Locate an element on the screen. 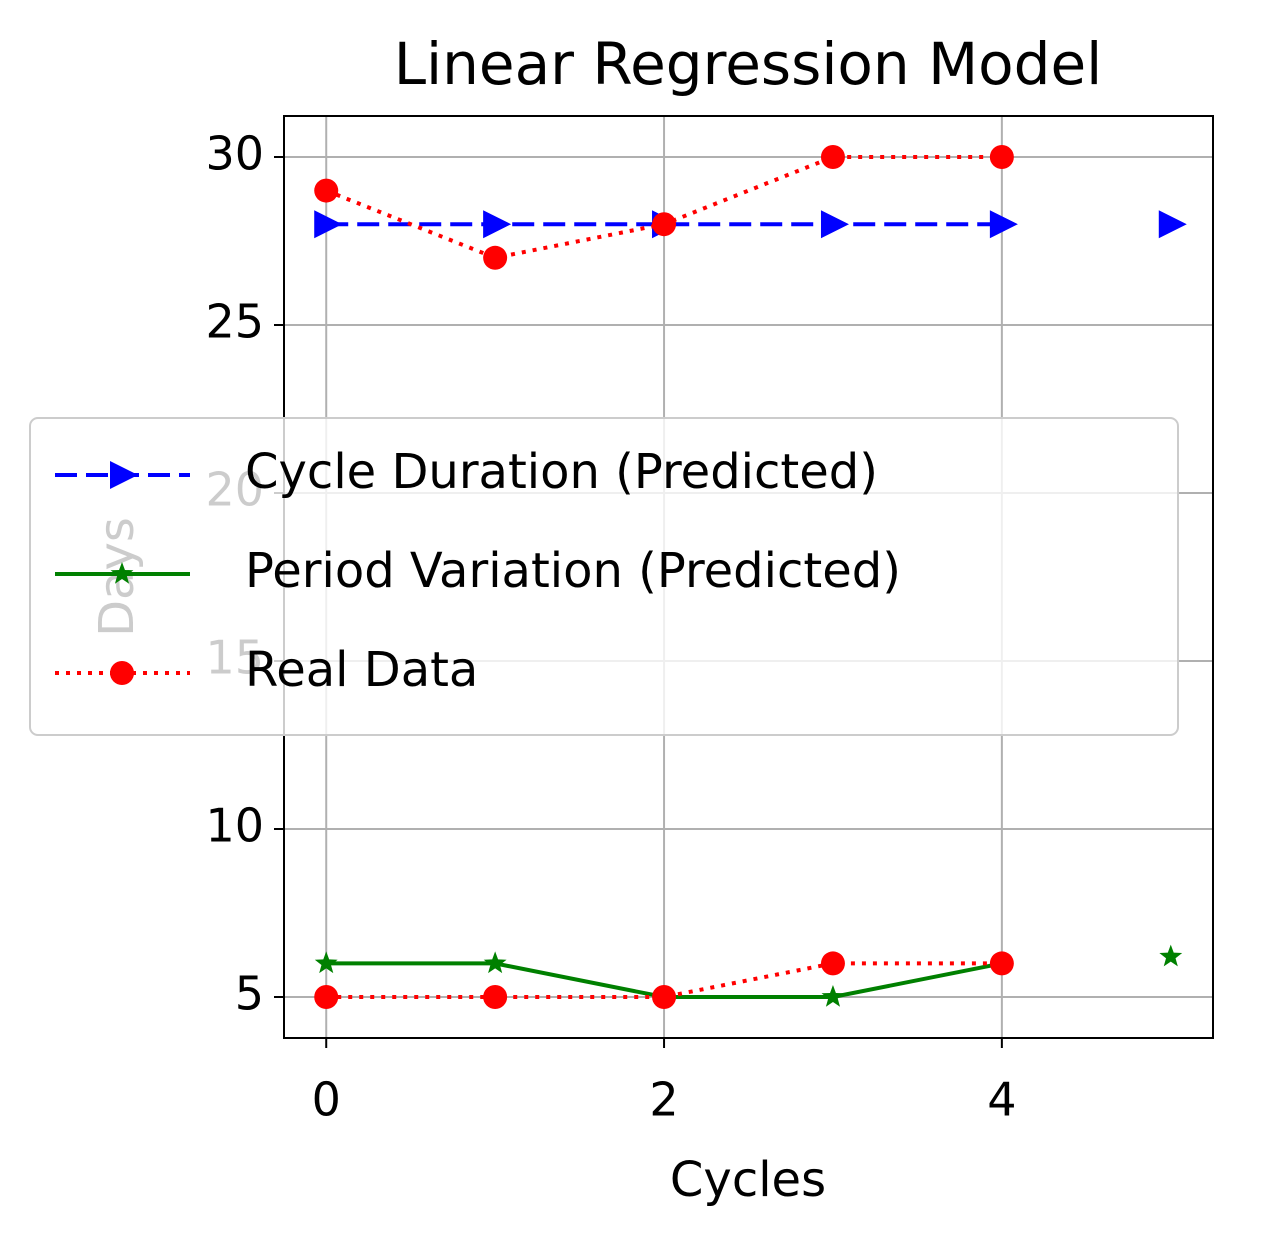 This screenshot has height=1247, width=1265. legend-entry: Real Data is located at coordinates (266, 670).